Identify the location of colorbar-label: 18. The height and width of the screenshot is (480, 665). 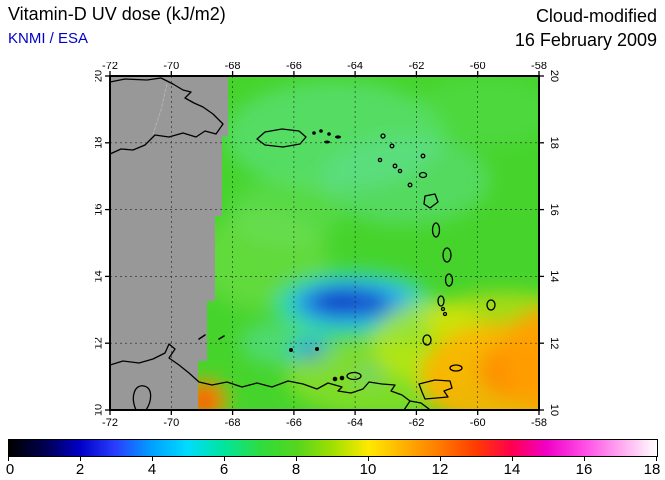
(652, 469).